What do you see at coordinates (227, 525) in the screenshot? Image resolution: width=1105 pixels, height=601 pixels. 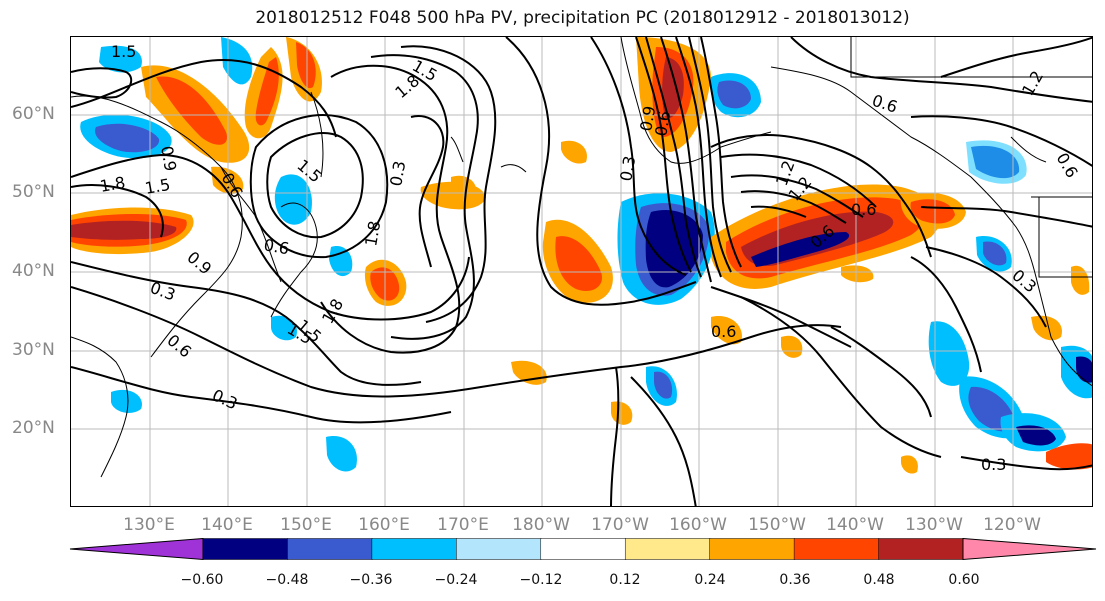 I see `lon-label-140e: 140°E` at bounding box center [227, 525].